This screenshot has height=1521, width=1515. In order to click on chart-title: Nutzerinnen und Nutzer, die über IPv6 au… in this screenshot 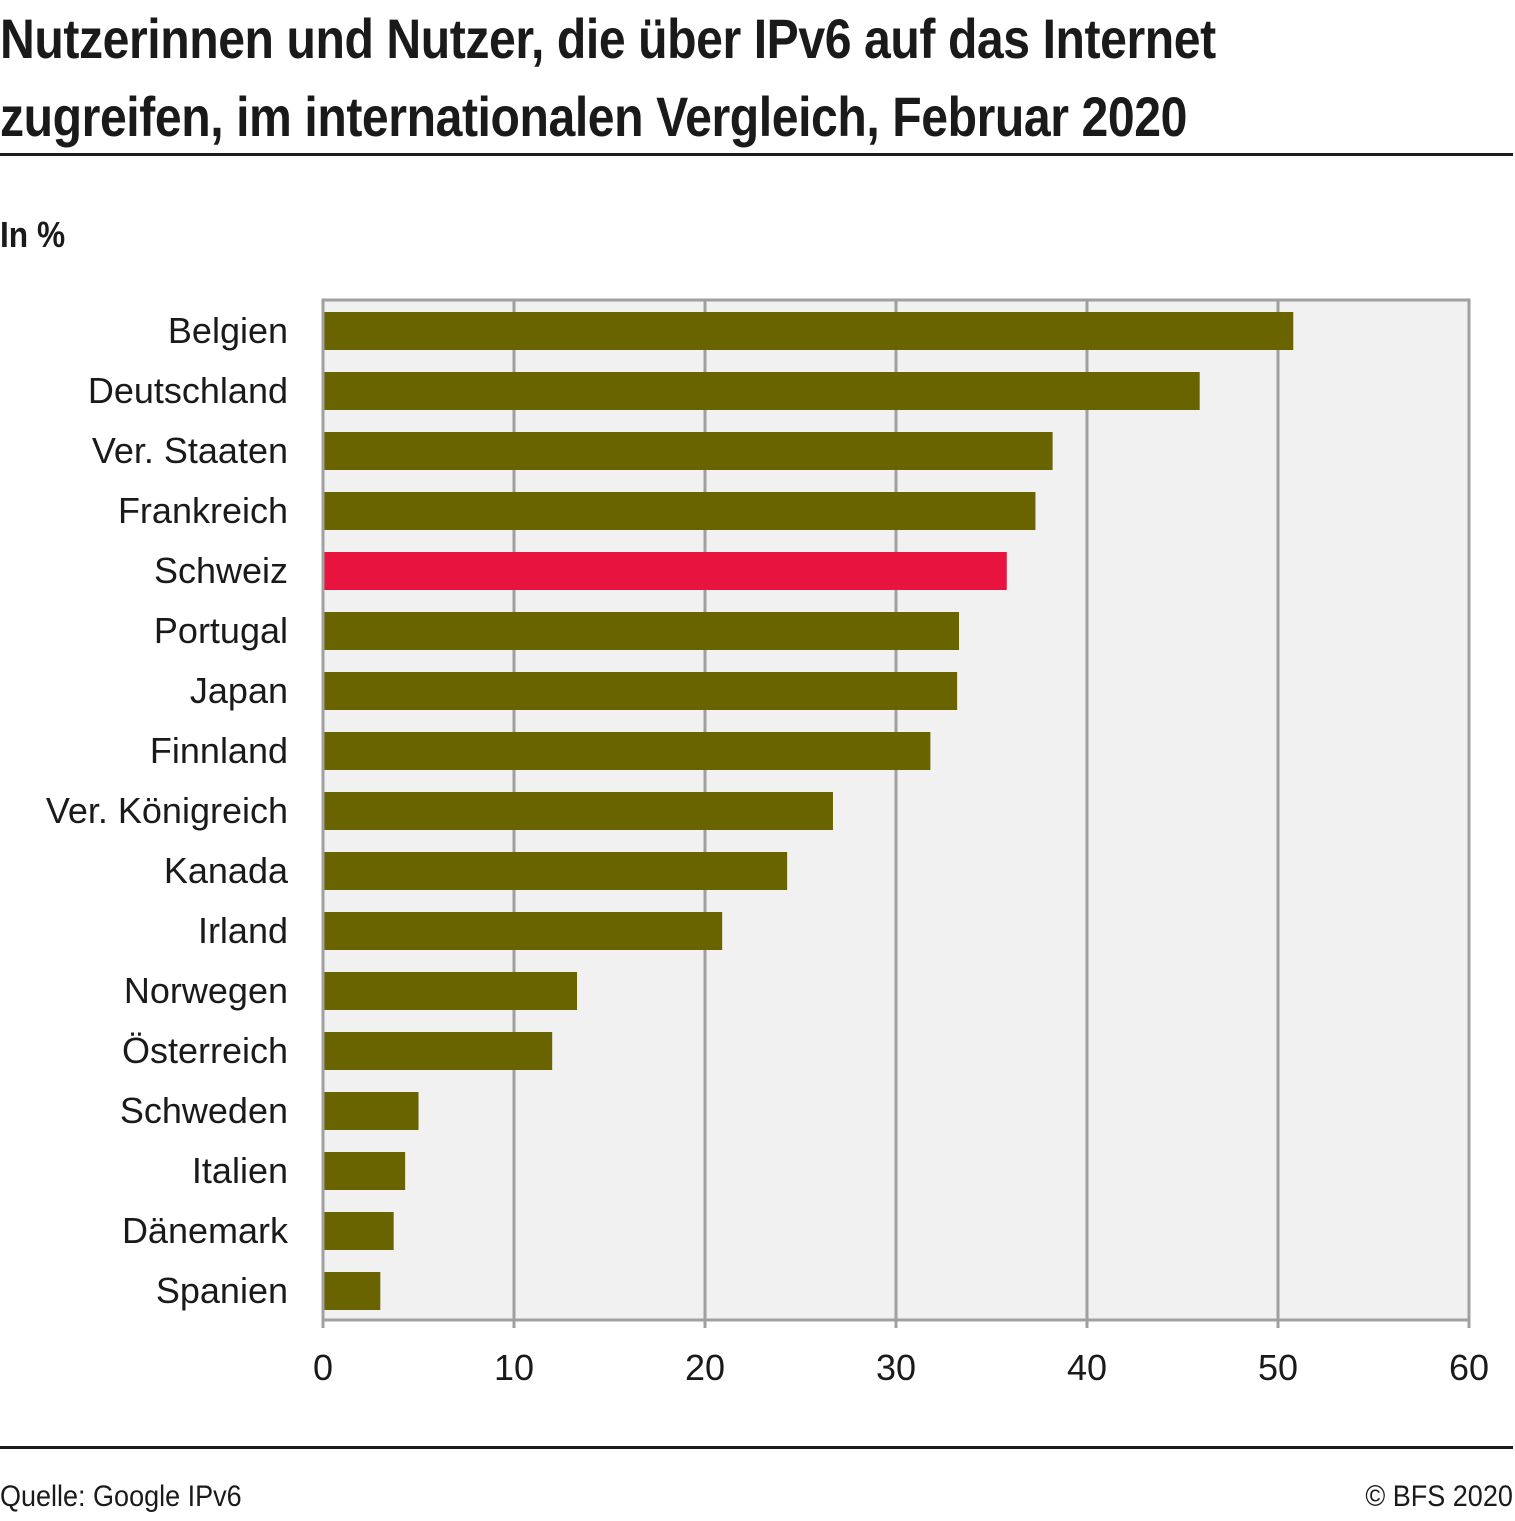, I will do `click(731, 78)`.